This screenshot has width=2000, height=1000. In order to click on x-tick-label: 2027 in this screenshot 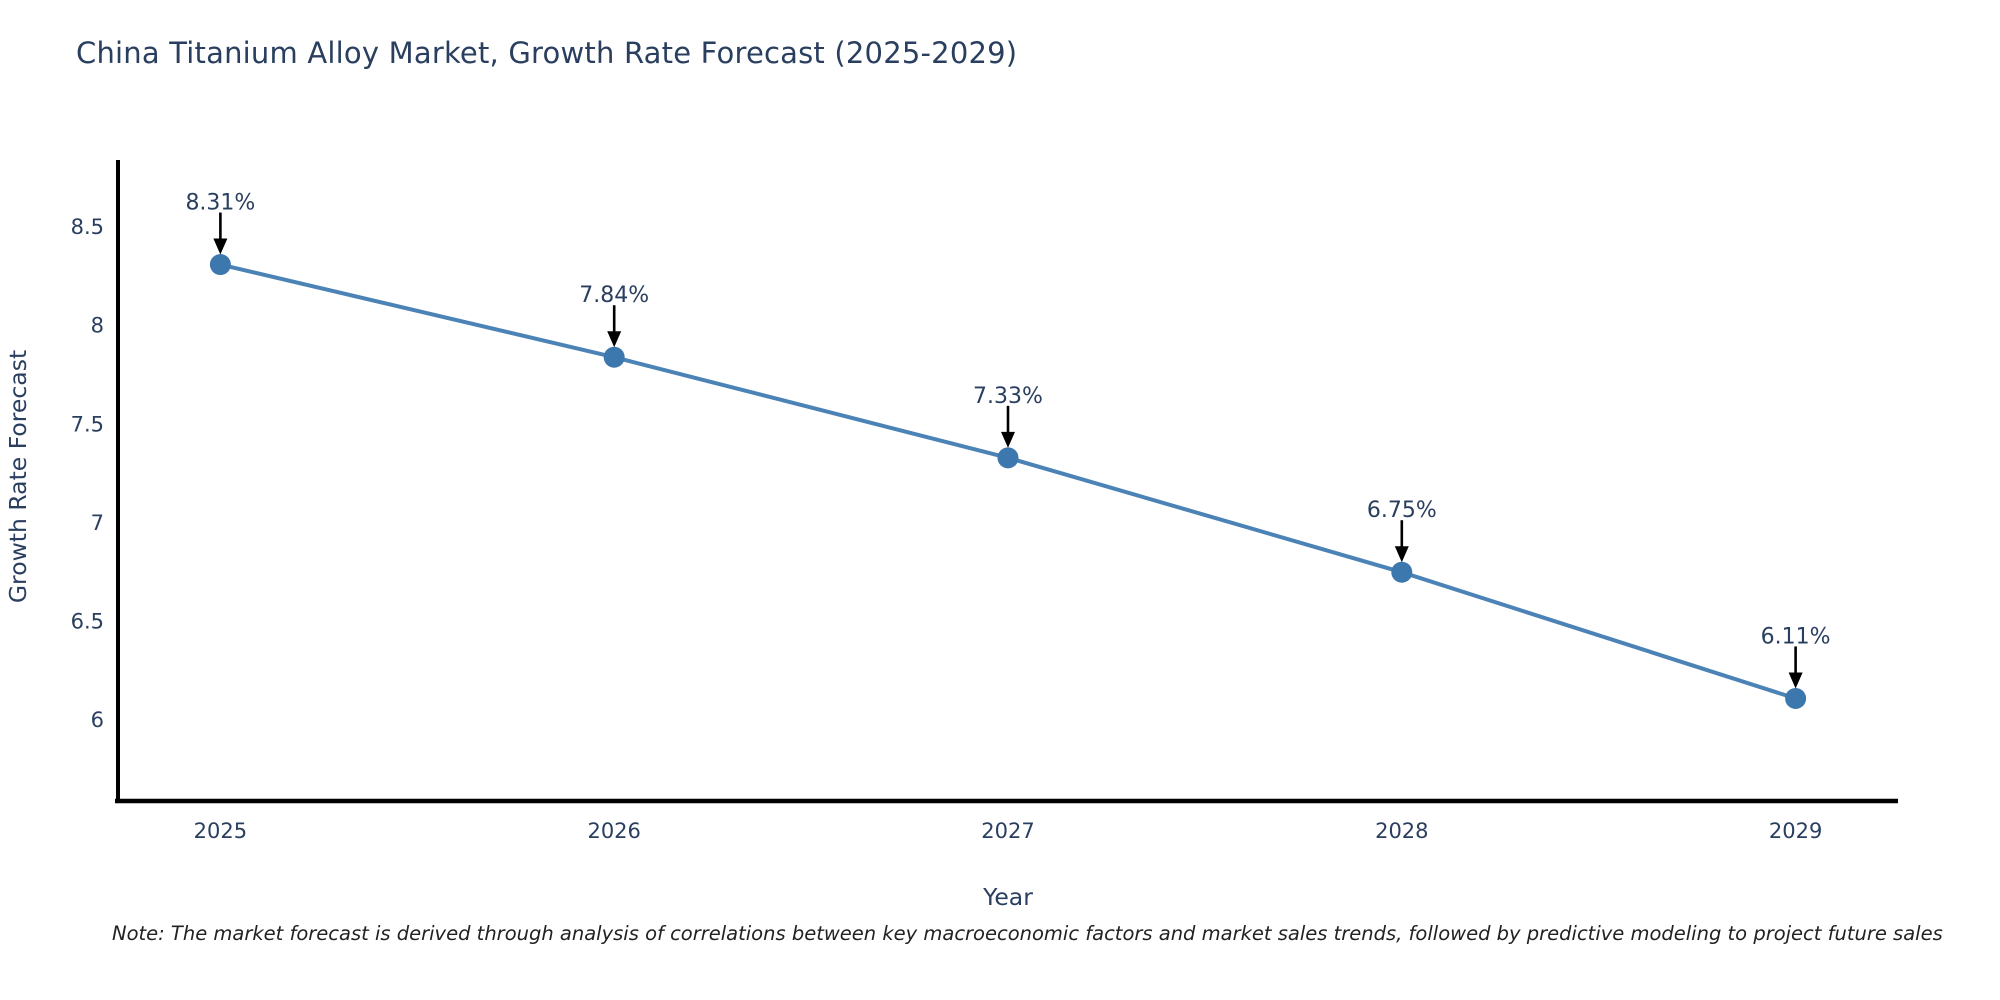, I will do `click(1007, 831)`.